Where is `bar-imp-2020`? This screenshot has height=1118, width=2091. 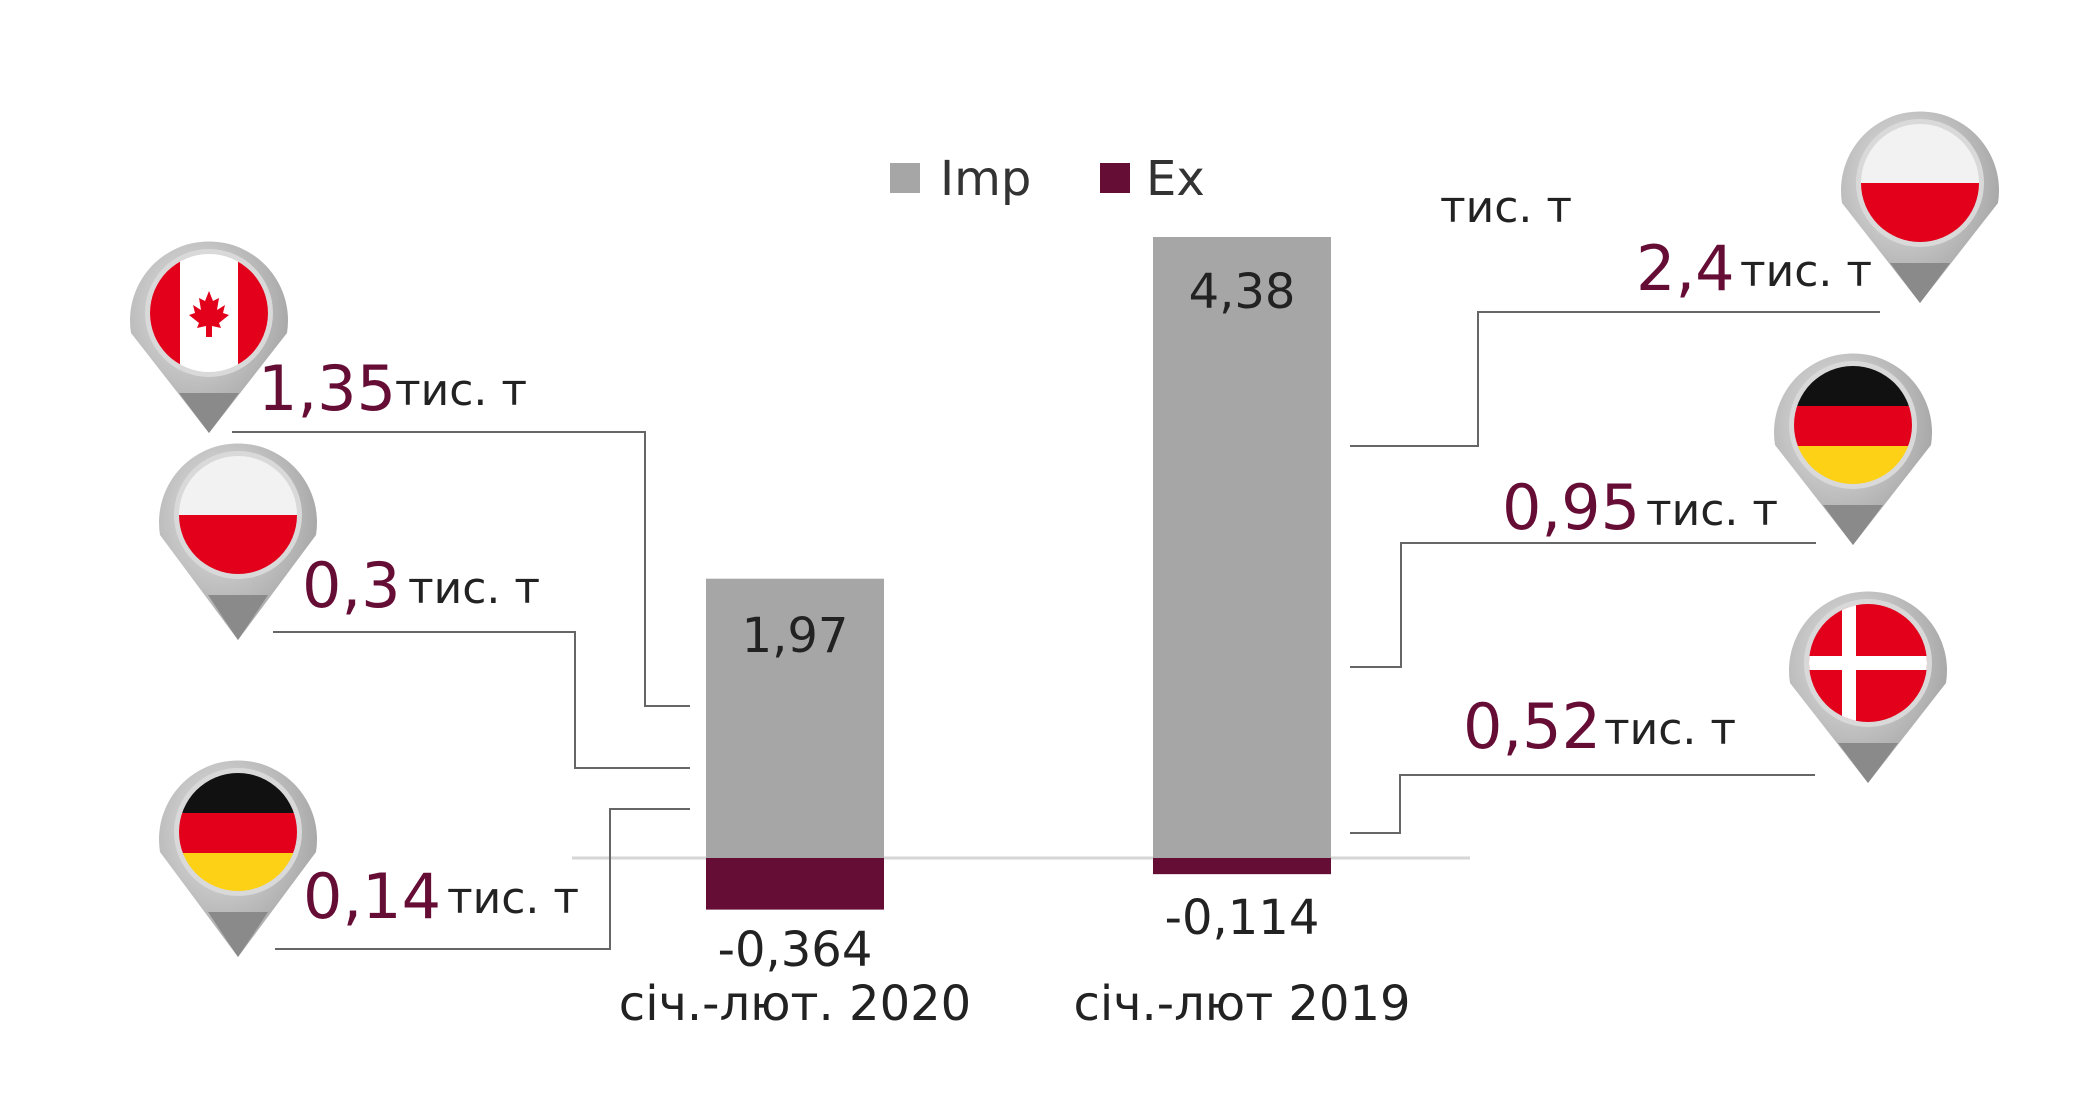
bar-imp-2020 is located at coordinates (795, 718).